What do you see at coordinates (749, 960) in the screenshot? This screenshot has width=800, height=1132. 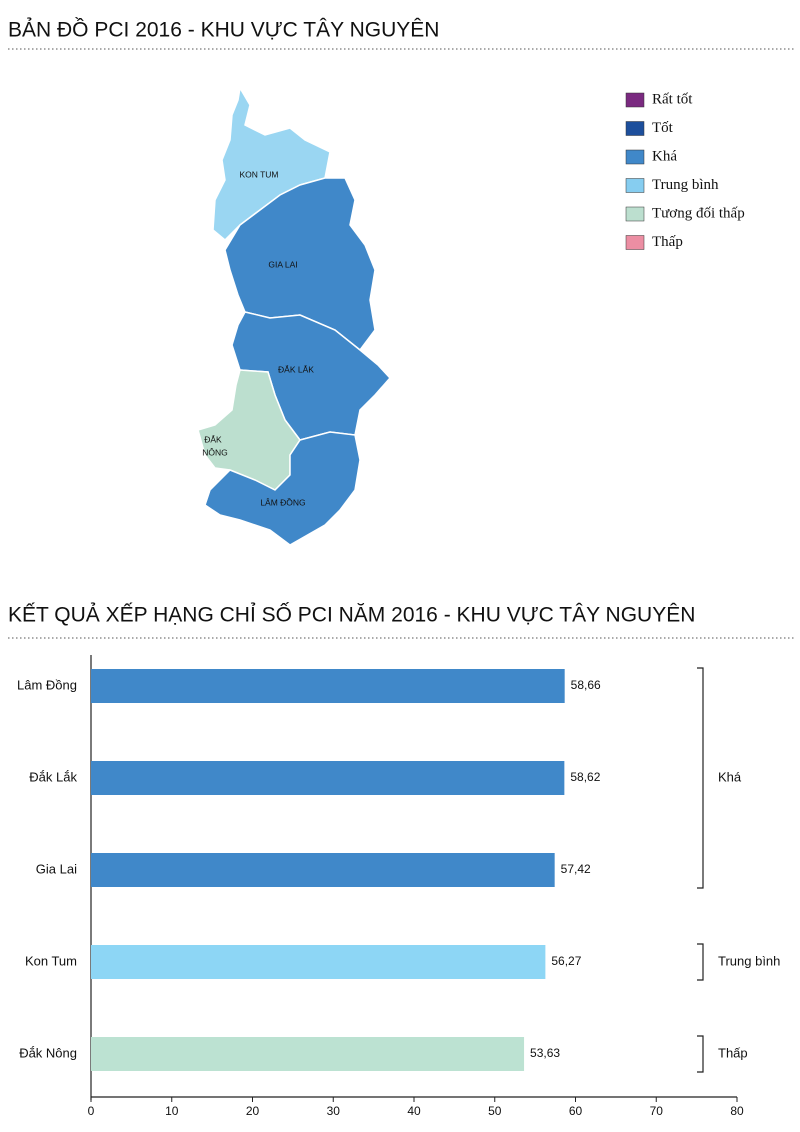 I see `group-label: Trung bình` at bounding box center [749, 960].